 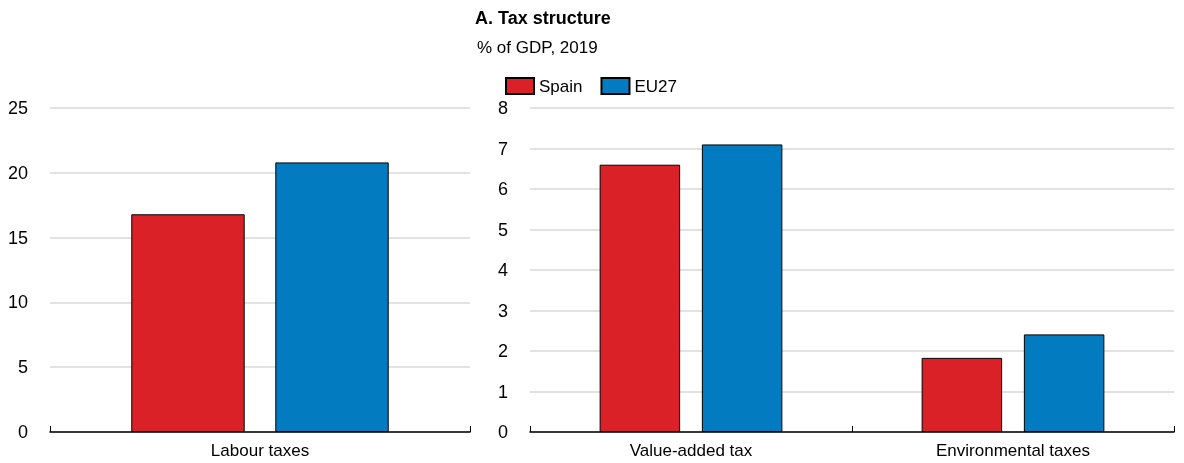 I want to click on y-tick-label: 1, so click(x=502, y=391).